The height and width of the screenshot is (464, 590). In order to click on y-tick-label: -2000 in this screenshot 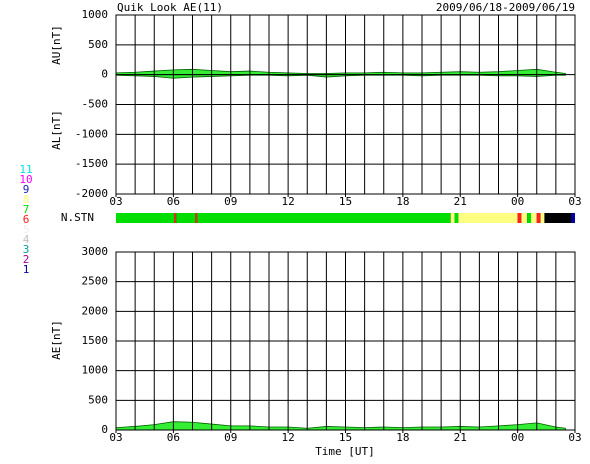, I will do `click(91, 193)`.